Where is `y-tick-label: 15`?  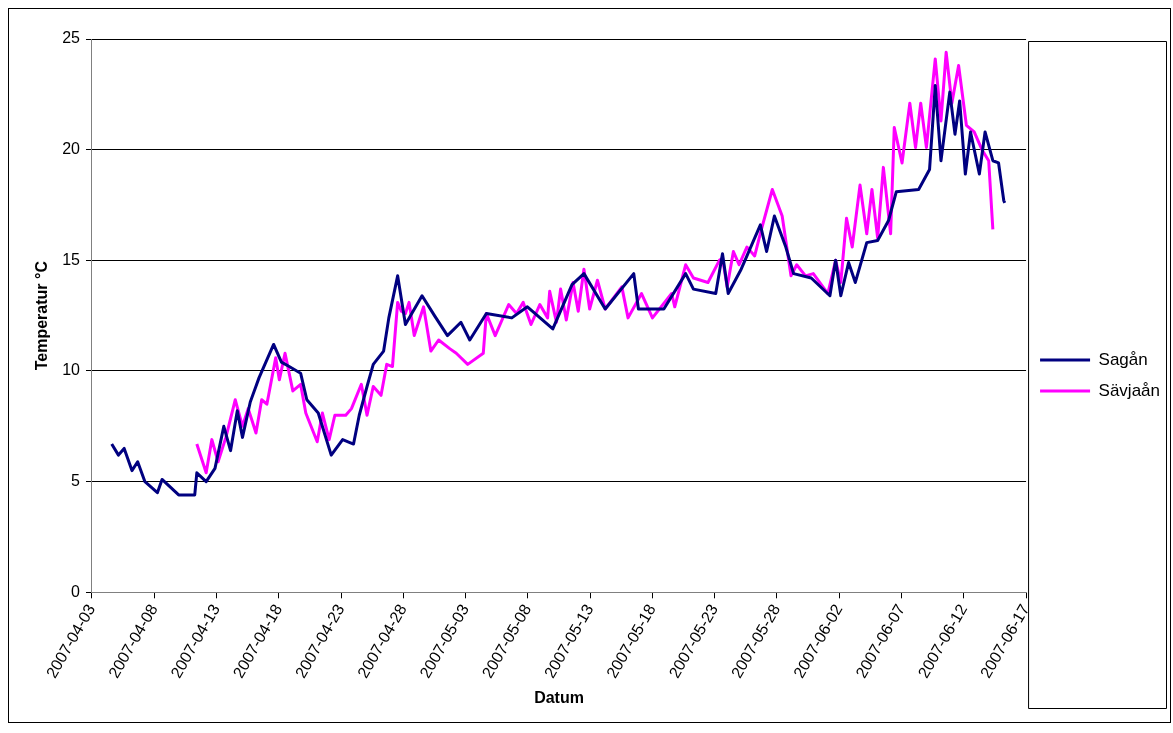 y-tick-label: 15 is located at coordinates (71, 259).